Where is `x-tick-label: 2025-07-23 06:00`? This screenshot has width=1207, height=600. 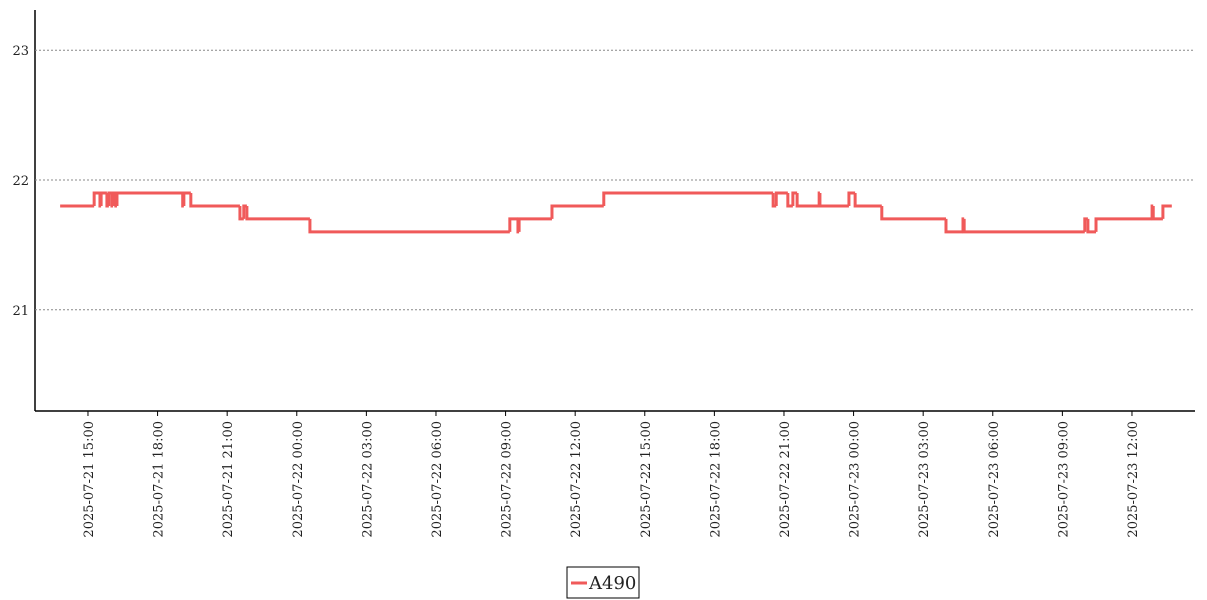
x-tick-label: 2025-07-23 06:00 is located at coordinates (994, 479).